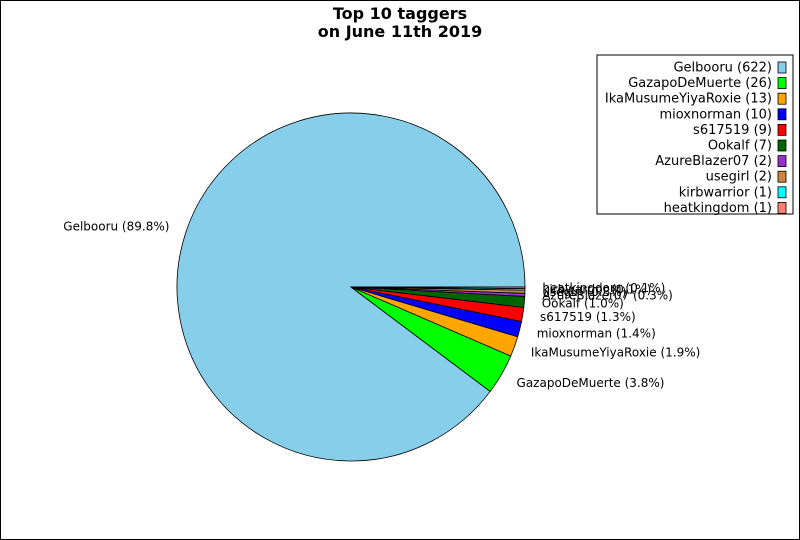 The width and height of the screenshot is (800, 540). What do you see at coordinates (739, 177) in the screenshot?
I see `legend-label-usegirl: usegirl (2)` at bounding box center [739, 177].